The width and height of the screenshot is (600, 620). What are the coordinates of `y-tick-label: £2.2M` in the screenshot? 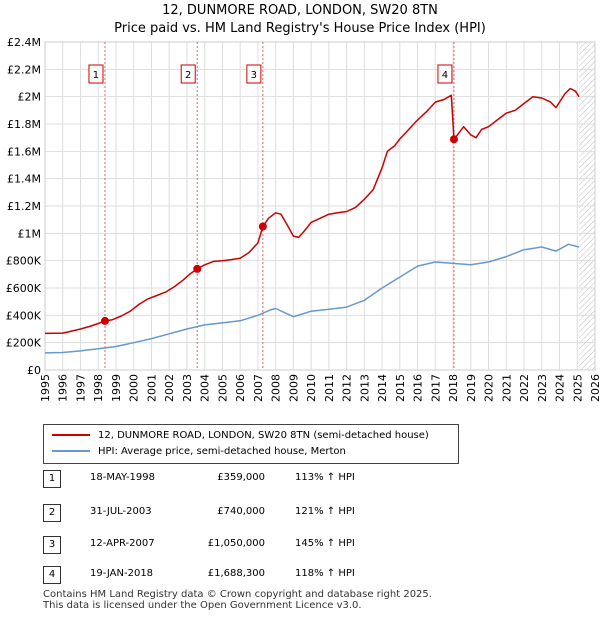 It's located at (24, 69).